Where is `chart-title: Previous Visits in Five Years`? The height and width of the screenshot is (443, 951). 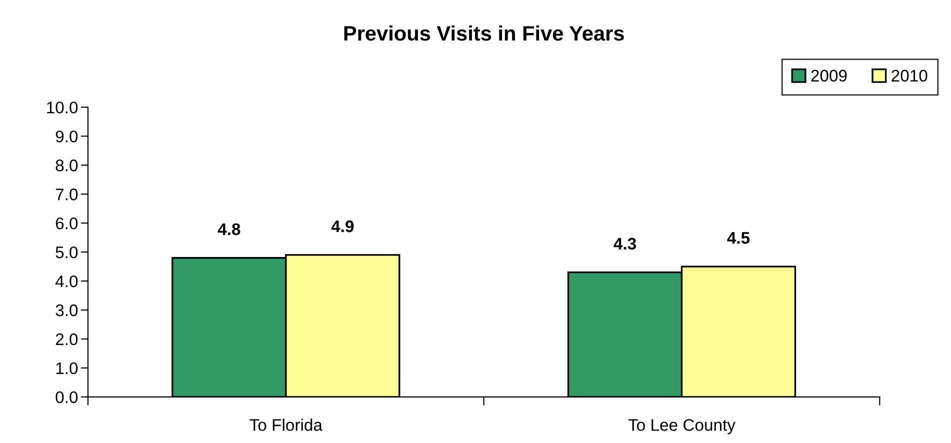
chart-title: Previous Visits in Five Years is located at coordinates (484, 33).